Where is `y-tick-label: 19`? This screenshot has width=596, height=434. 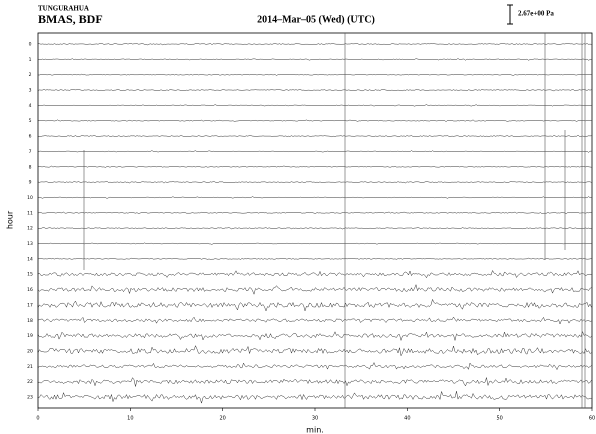
y-tick-label: 19 is located at coordinates (30, 336).